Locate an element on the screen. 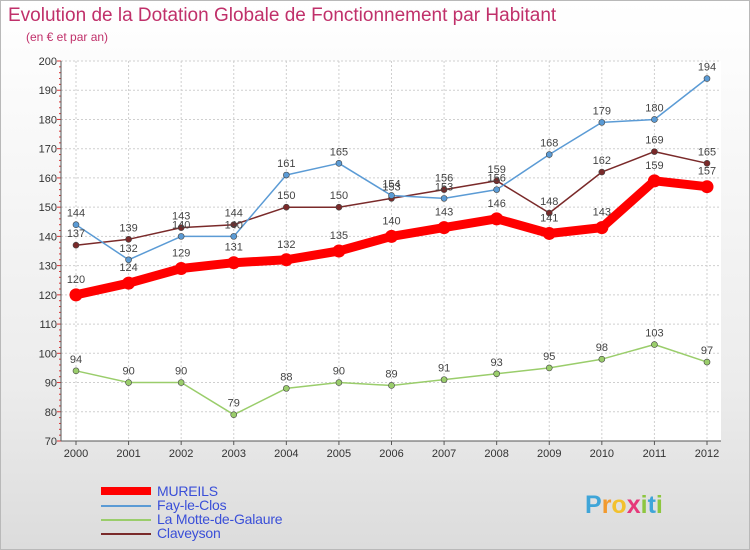 Image resolution: width=750 pixels, height=550 pixels. data-label-mureils: 135 is located at coordinates (339, 236).